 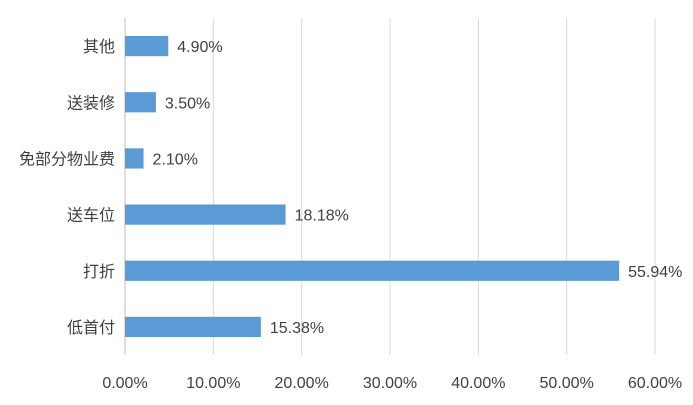 What do you see at coordinates (91, 327) in the screenshot?
I see `category-label: 低首付` at bounding box center [91, 327].